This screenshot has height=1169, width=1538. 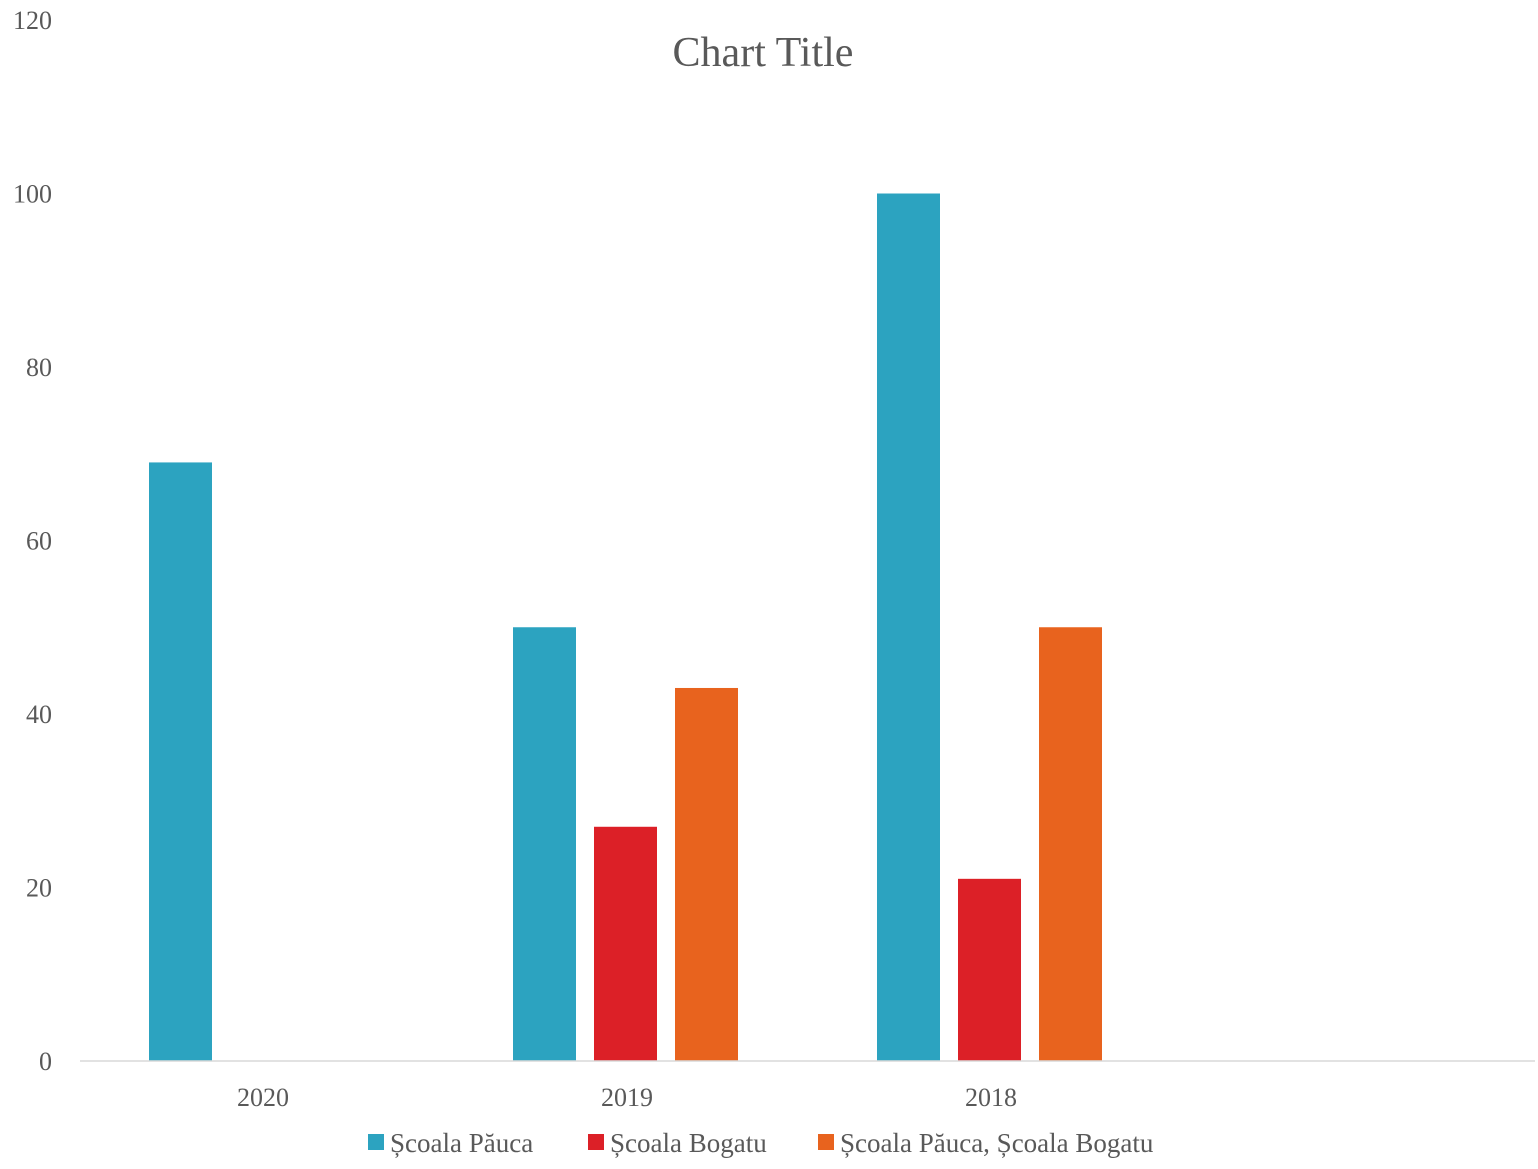 I want to click on y-tick-label: 80, so click(x=39, y=367).